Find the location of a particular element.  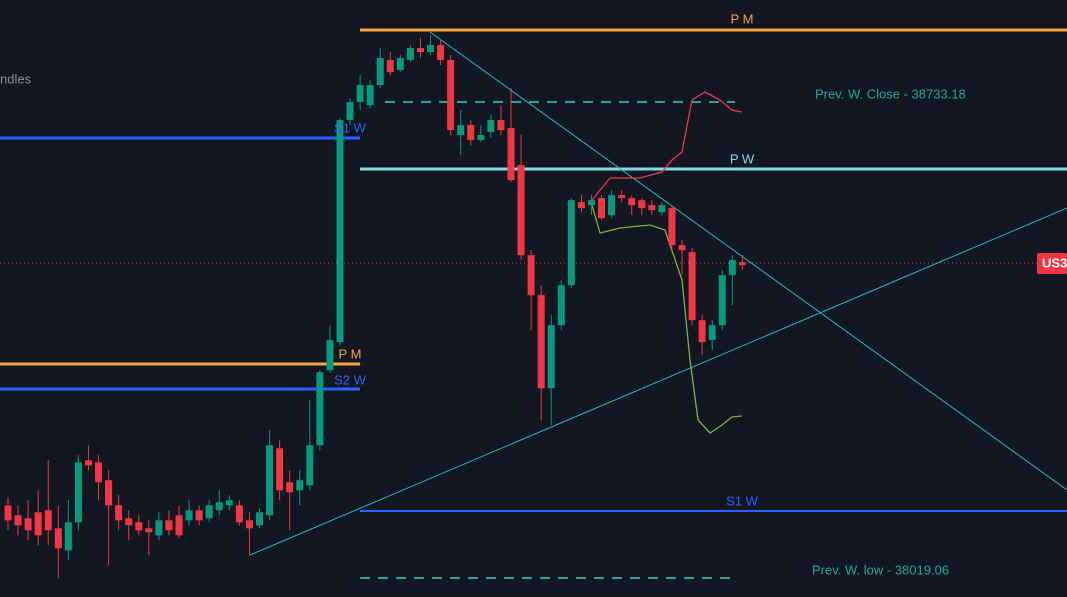

price-tag-label: US3 is located at coordinates (1054, 262).